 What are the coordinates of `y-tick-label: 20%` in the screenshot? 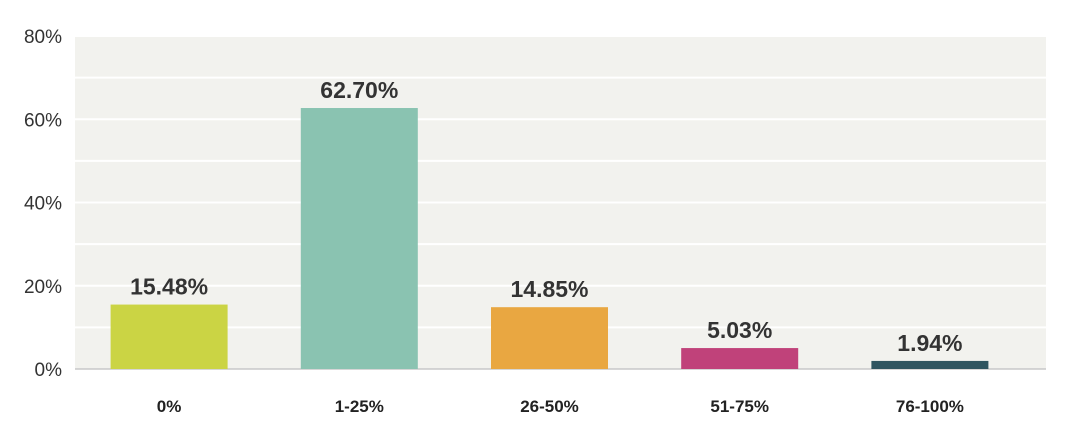 It's located at (43, 287).